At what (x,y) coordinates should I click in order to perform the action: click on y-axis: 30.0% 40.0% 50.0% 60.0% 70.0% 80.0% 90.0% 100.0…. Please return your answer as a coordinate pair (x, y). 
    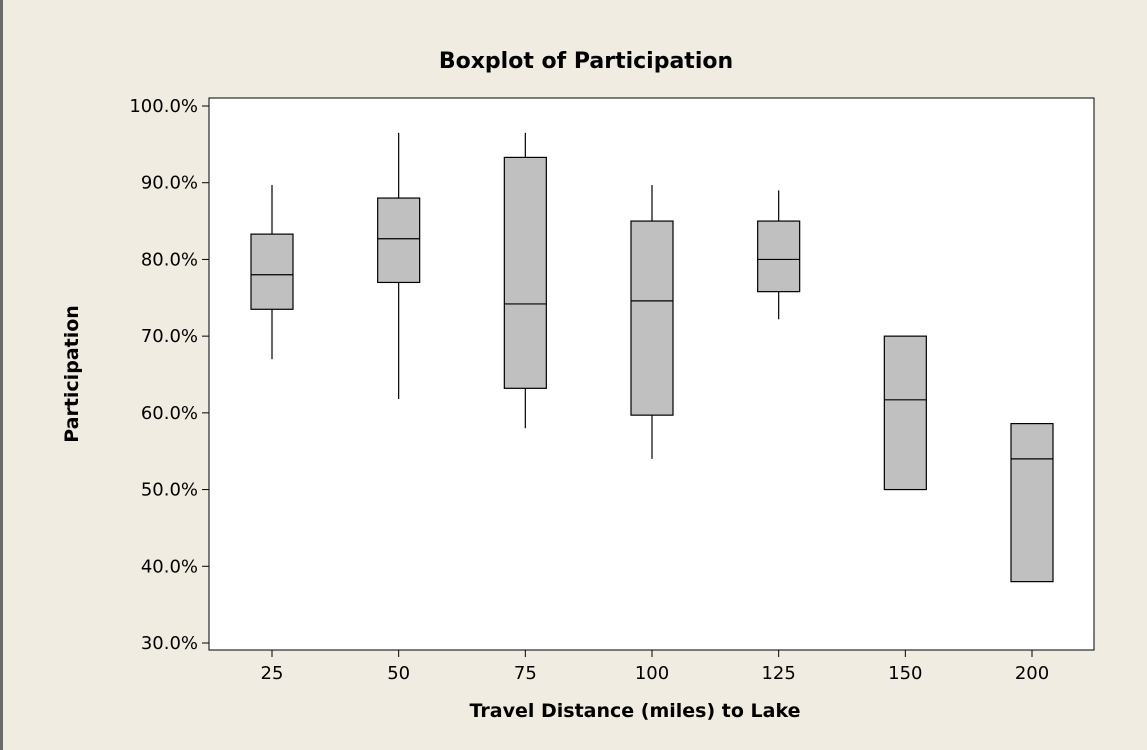
    Looking at the image, I should click on (169, 375).